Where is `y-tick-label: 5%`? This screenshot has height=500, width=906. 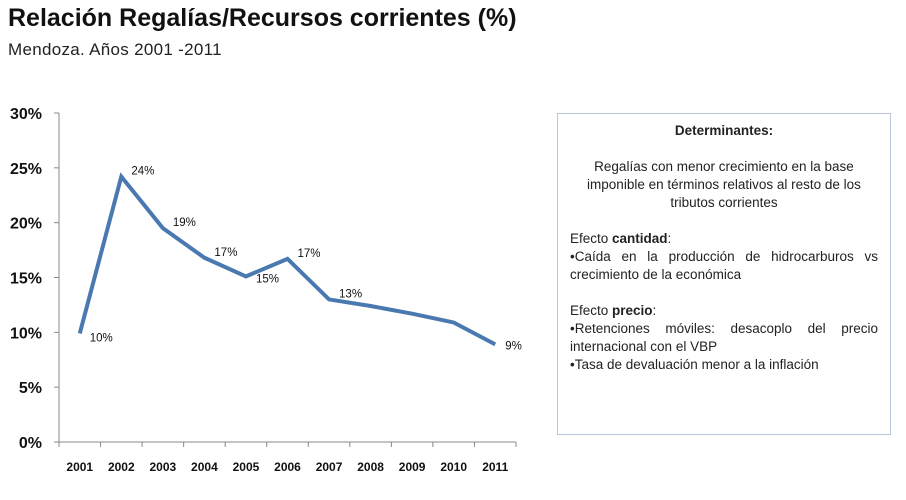 y-tick-label: 5% is located at coordinates (30, 388).